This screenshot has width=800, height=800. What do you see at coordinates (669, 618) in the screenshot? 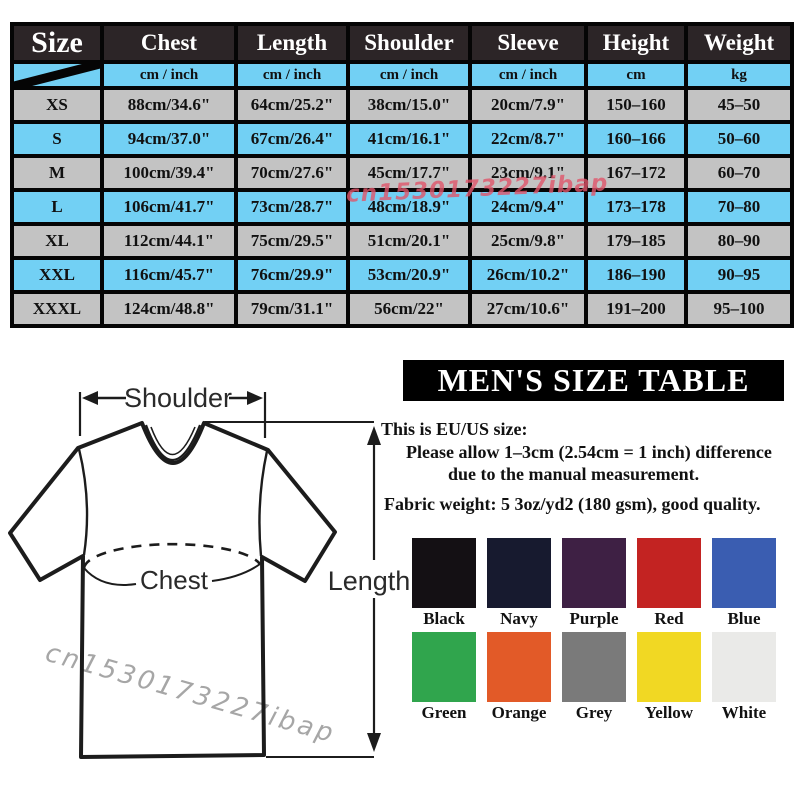
I see `swatch-label: Red` at bounding box center [669, 618].